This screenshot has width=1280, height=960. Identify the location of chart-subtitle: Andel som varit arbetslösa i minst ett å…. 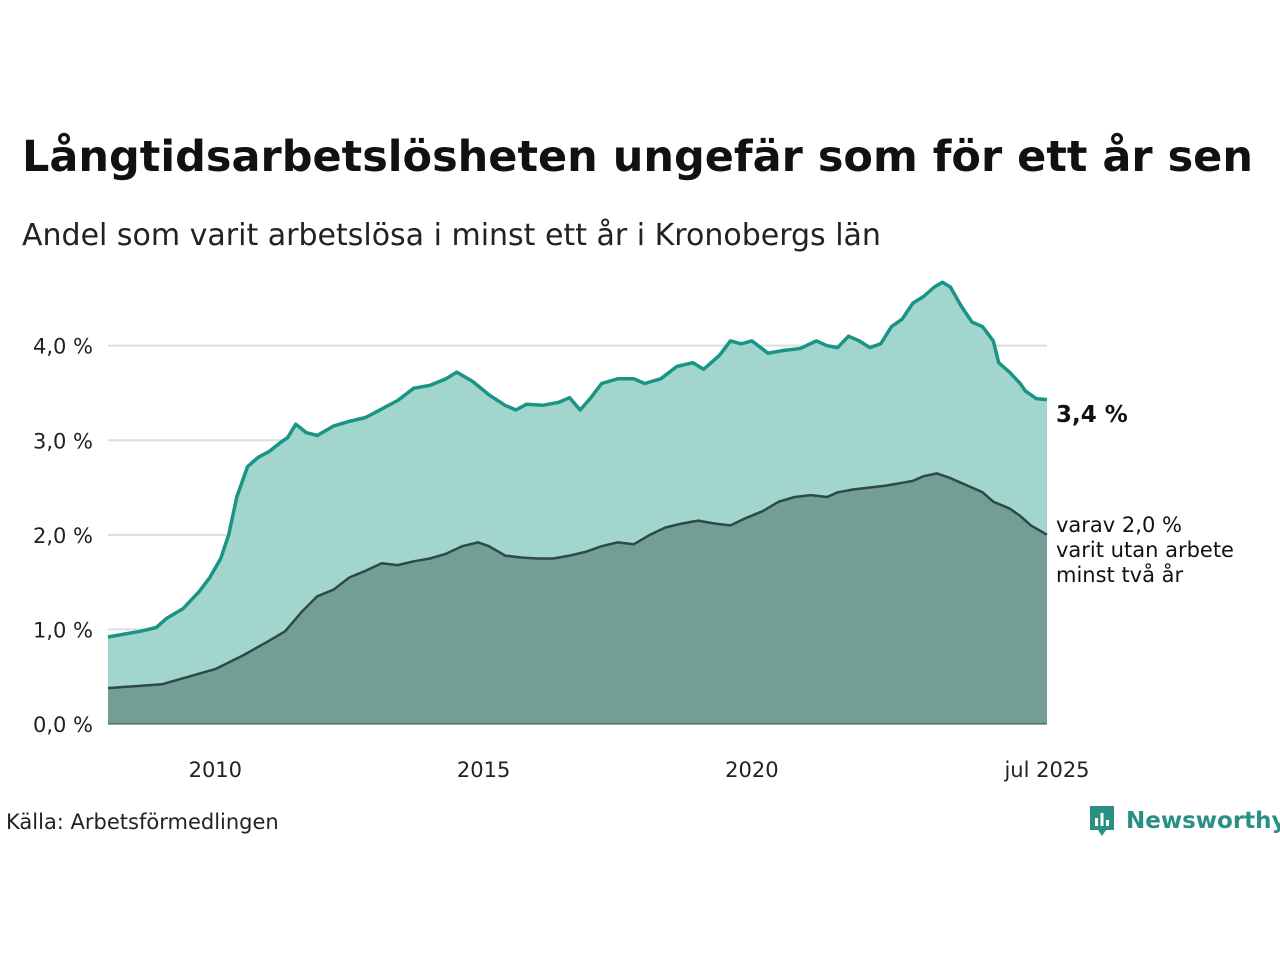
(451, 235).